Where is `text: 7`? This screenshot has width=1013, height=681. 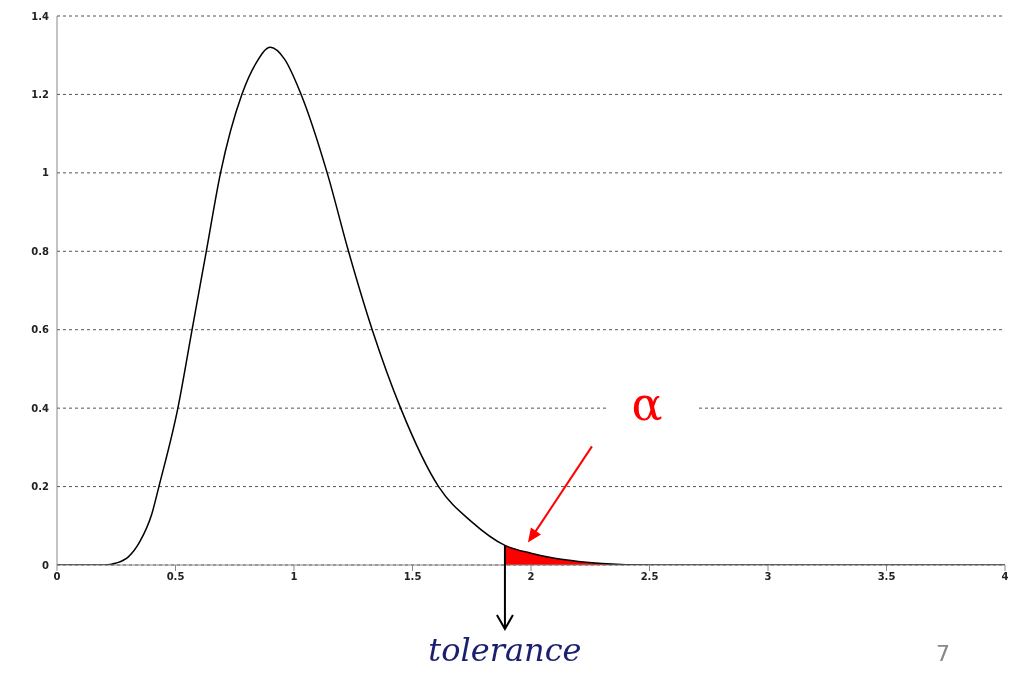
text: 7 is located at coordinates (943, 653).